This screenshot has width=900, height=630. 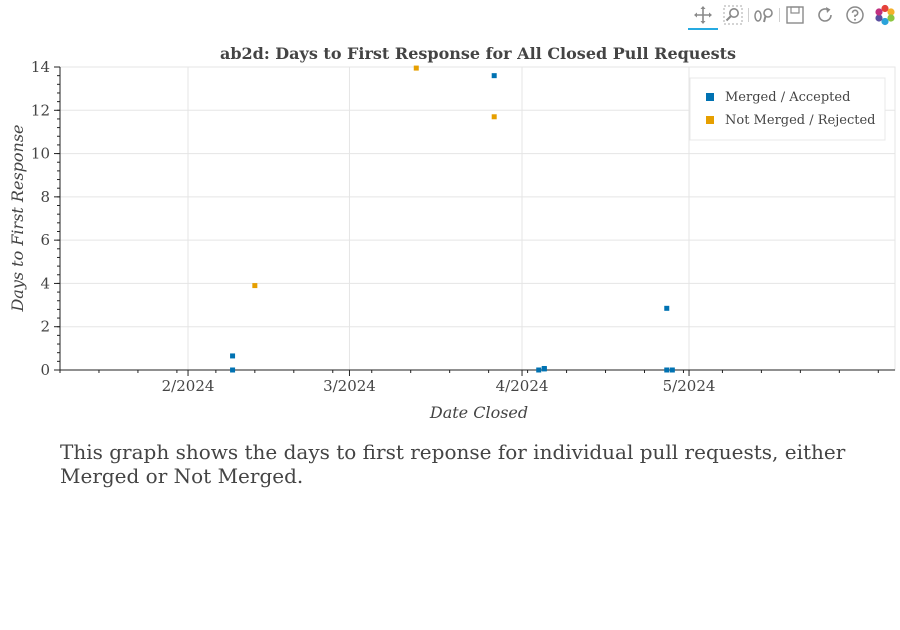 I want to click on legend: Merged / Accepted Not Merged / Rejected, so click(x=787, y=109).